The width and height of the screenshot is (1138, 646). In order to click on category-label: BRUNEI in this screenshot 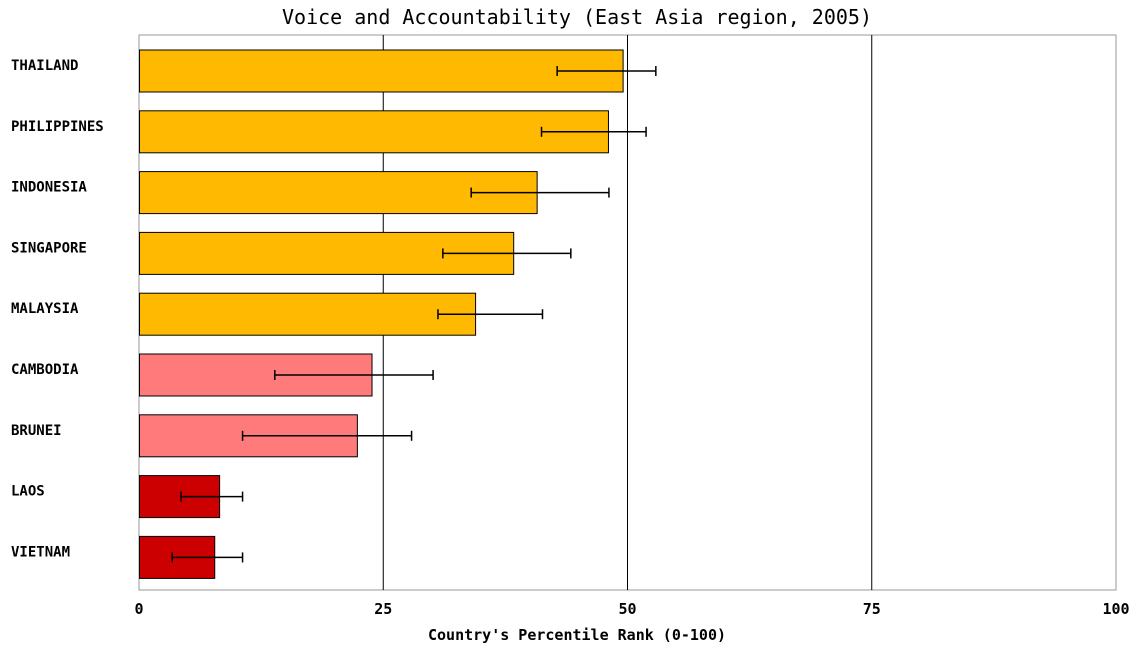, I will do `click(36, 431)`.